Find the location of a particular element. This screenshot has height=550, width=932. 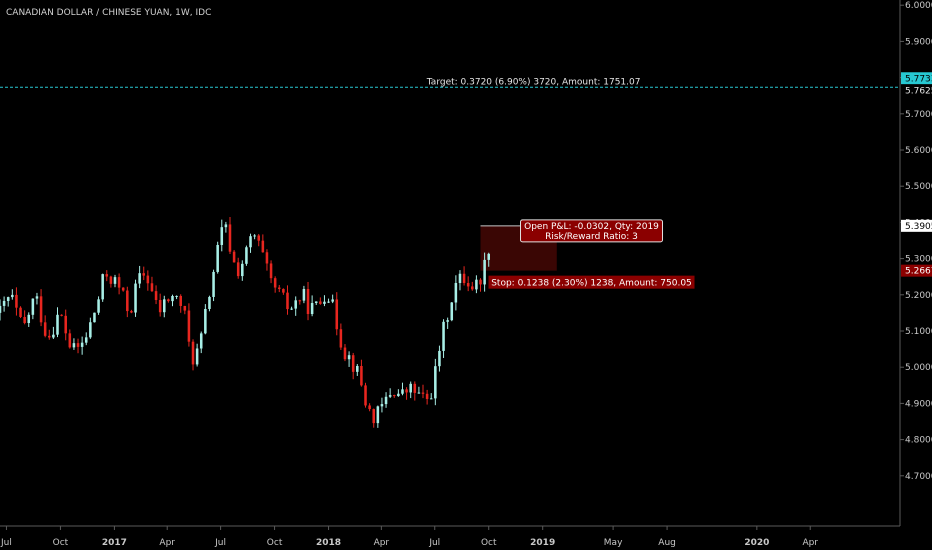

y-tick-label: 5.0000 is located at coordinates (918, 368).